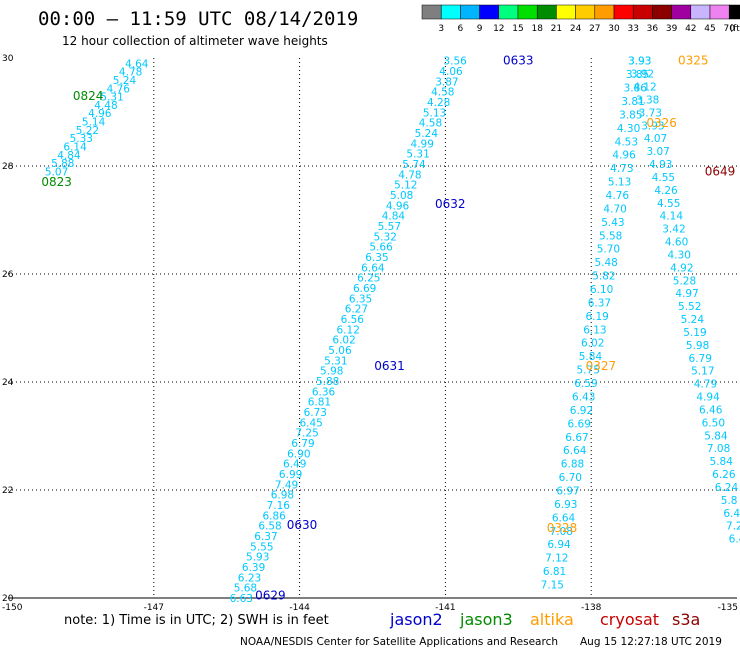 The height and width of the screenshot is (650, 740). Describe the element at coordinates (480, 29) in the screenshot. I see `colorbar-label: 9` at that location.